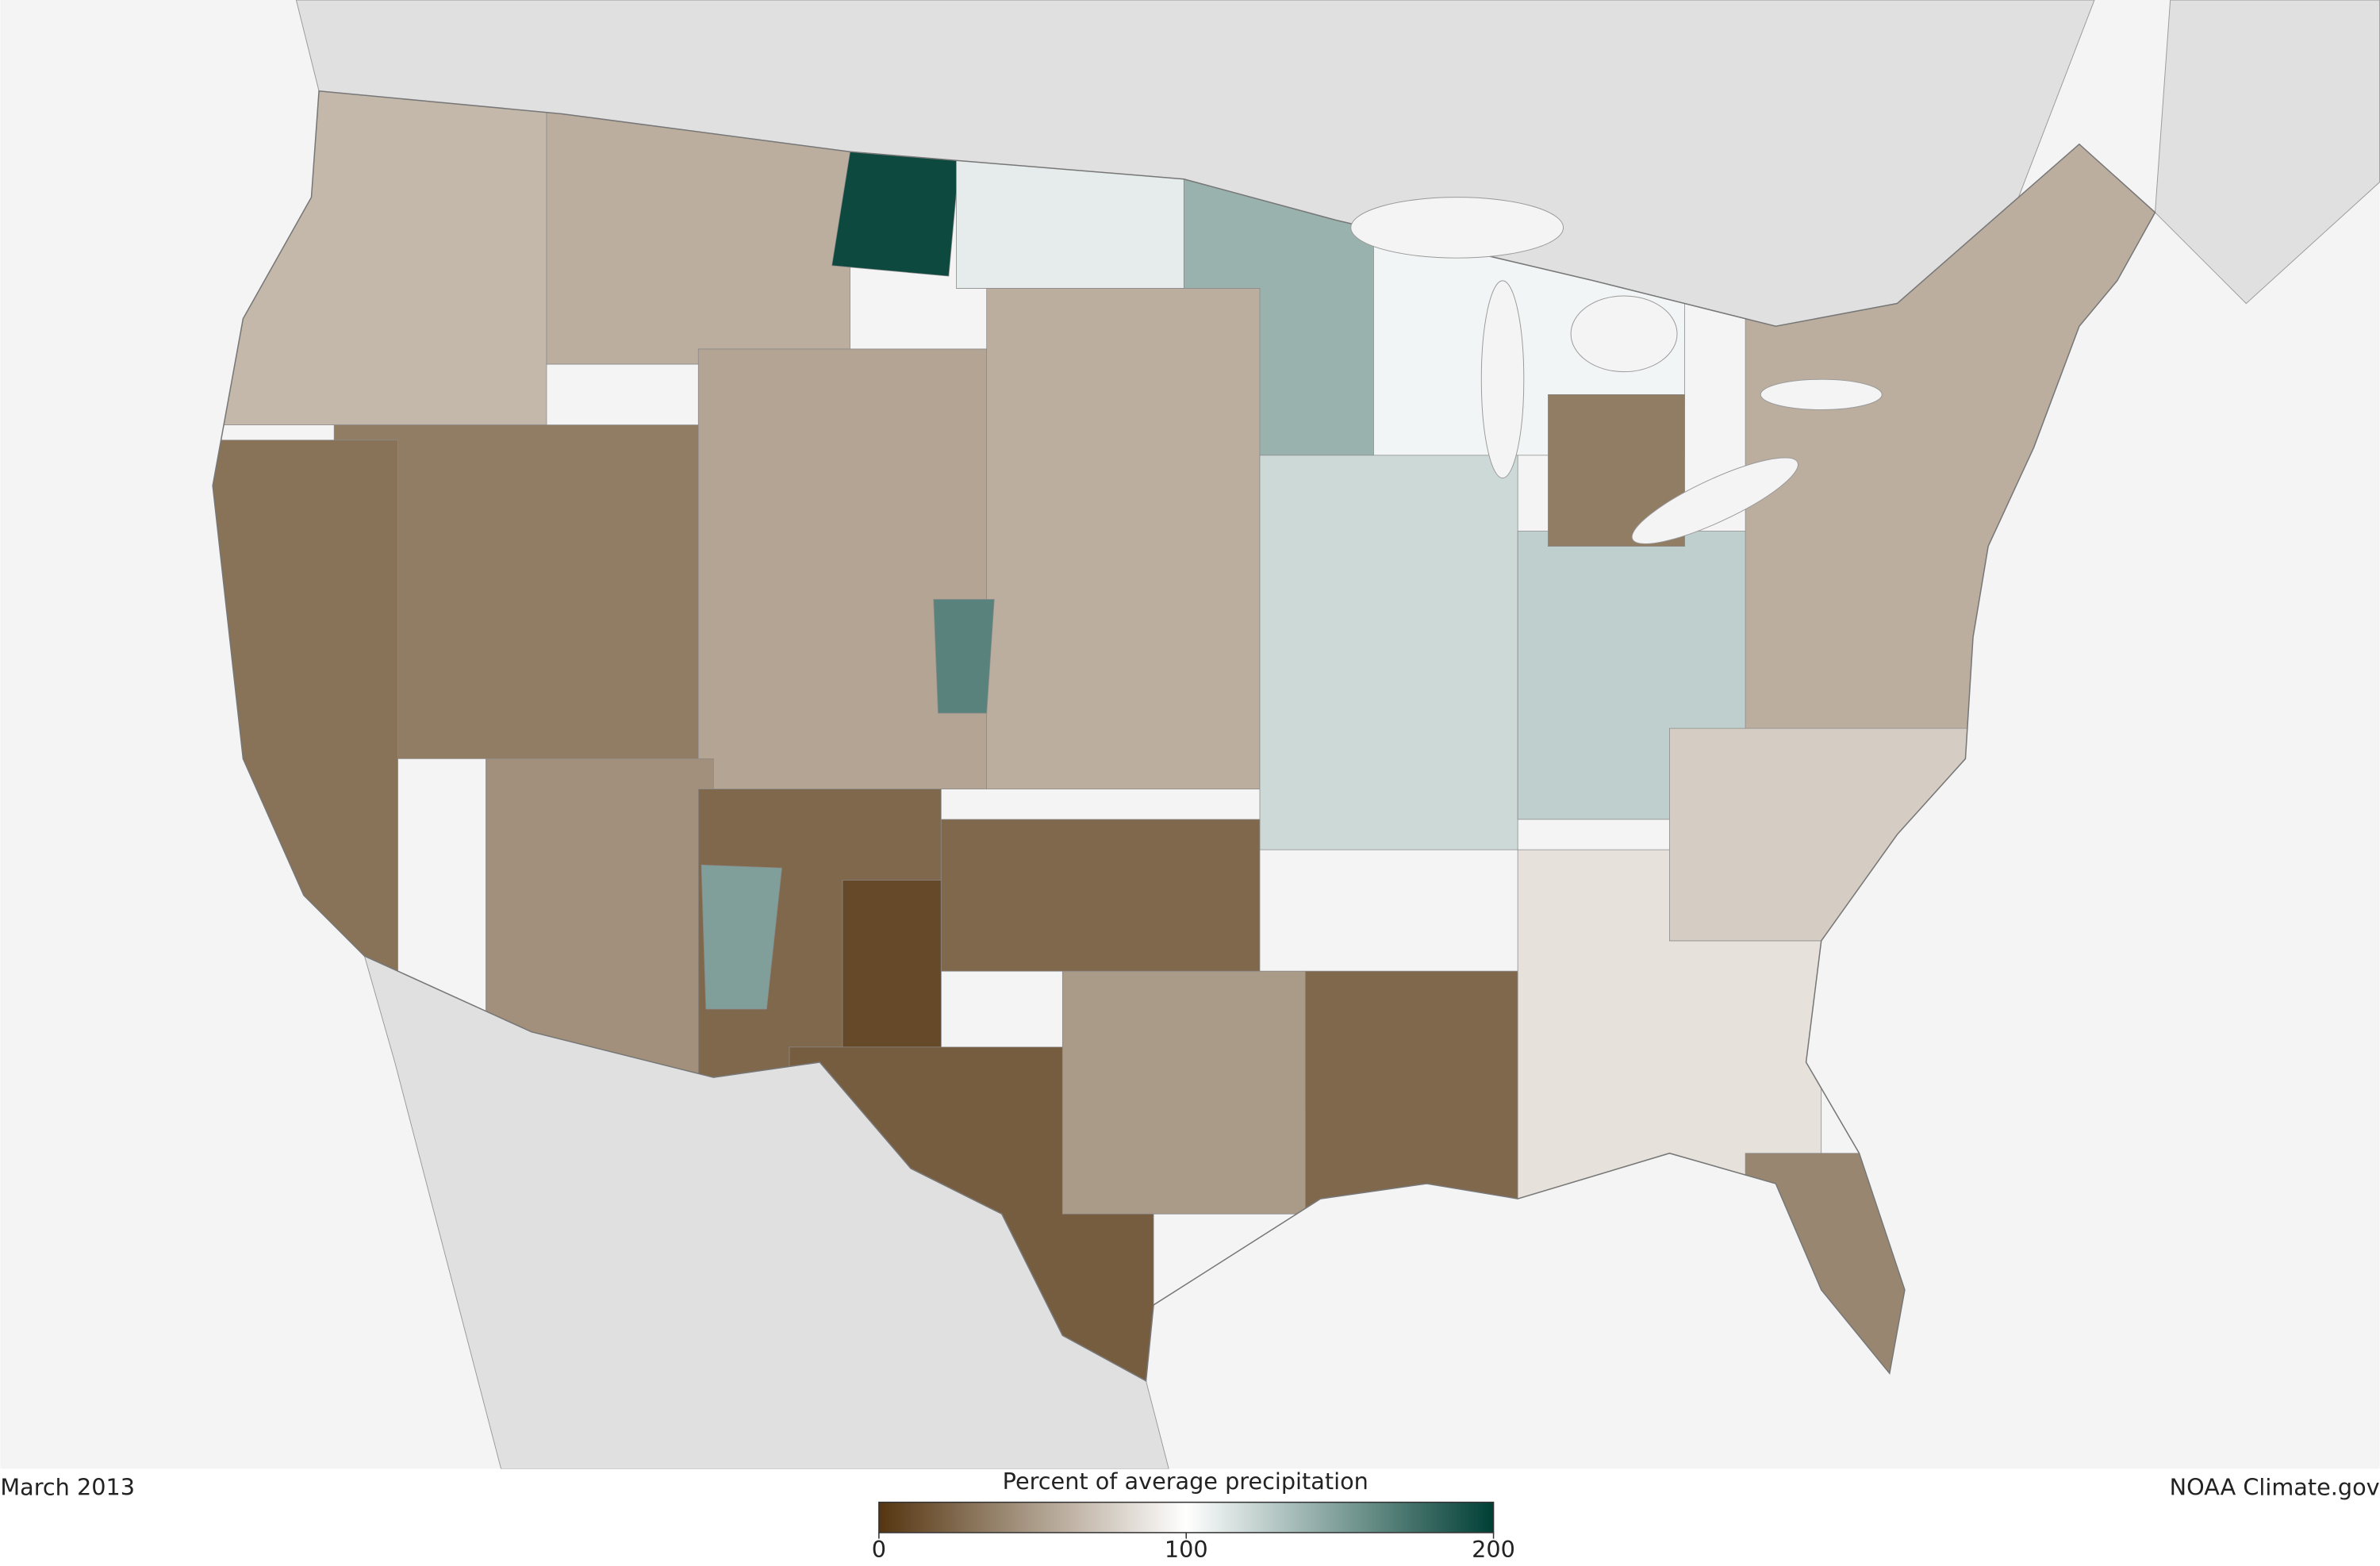 Image resolution: width=2380 pixels, height=1566 pixels. What do you see at coordinates (1493, 1549) in the screenshot?
I see `colorbar-tick-label: 200` at bounding box center [1493, 1549].